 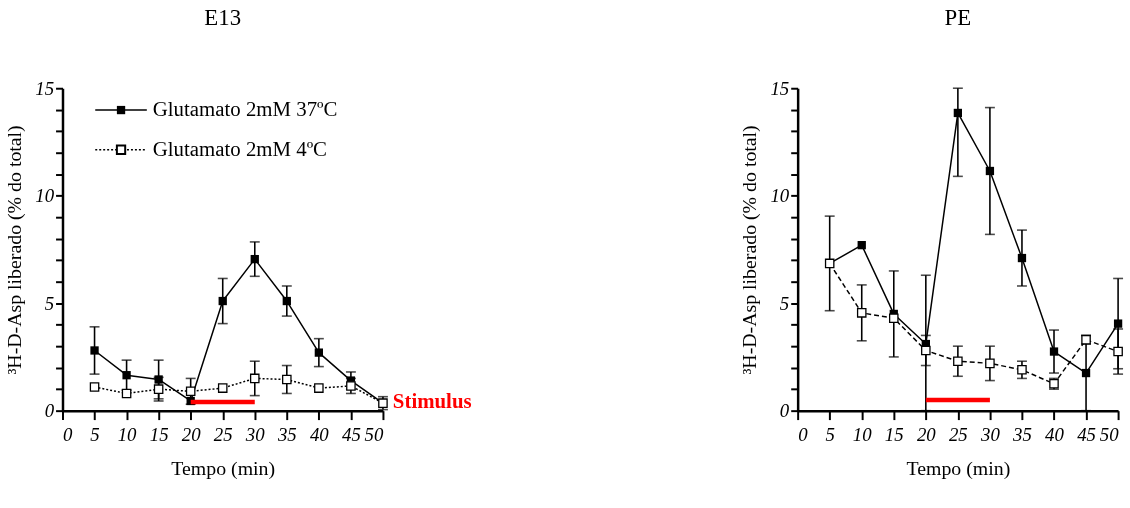 What do you see at coordinates (432, 401) in the screenshot?
I see `annotation: Stimulus` at bounding box center [432, 401].